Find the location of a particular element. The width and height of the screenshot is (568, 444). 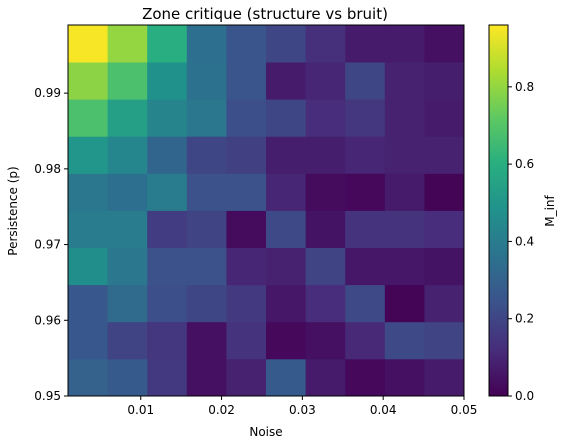

x-tick-label: 0.04 is located at coordinates (383, 410).